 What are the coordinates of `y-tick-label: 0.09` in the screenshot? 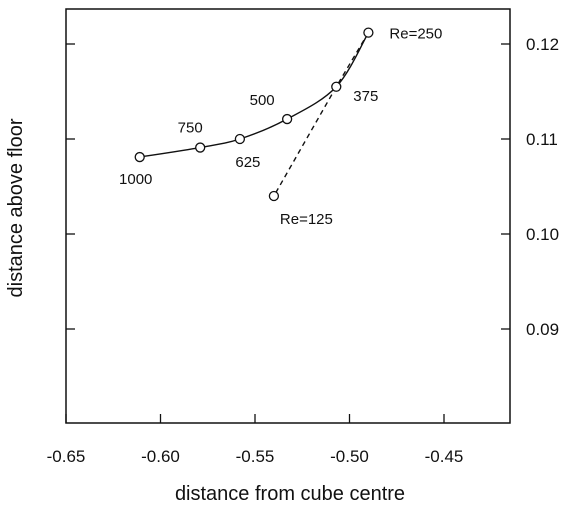 It's located at (542, 329).